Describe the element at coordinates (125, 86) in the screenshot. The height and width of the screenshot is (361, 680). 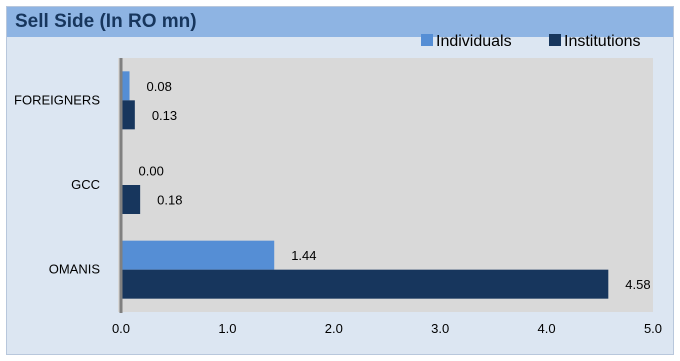
I see `bar-individuals-foreigners` at that location.